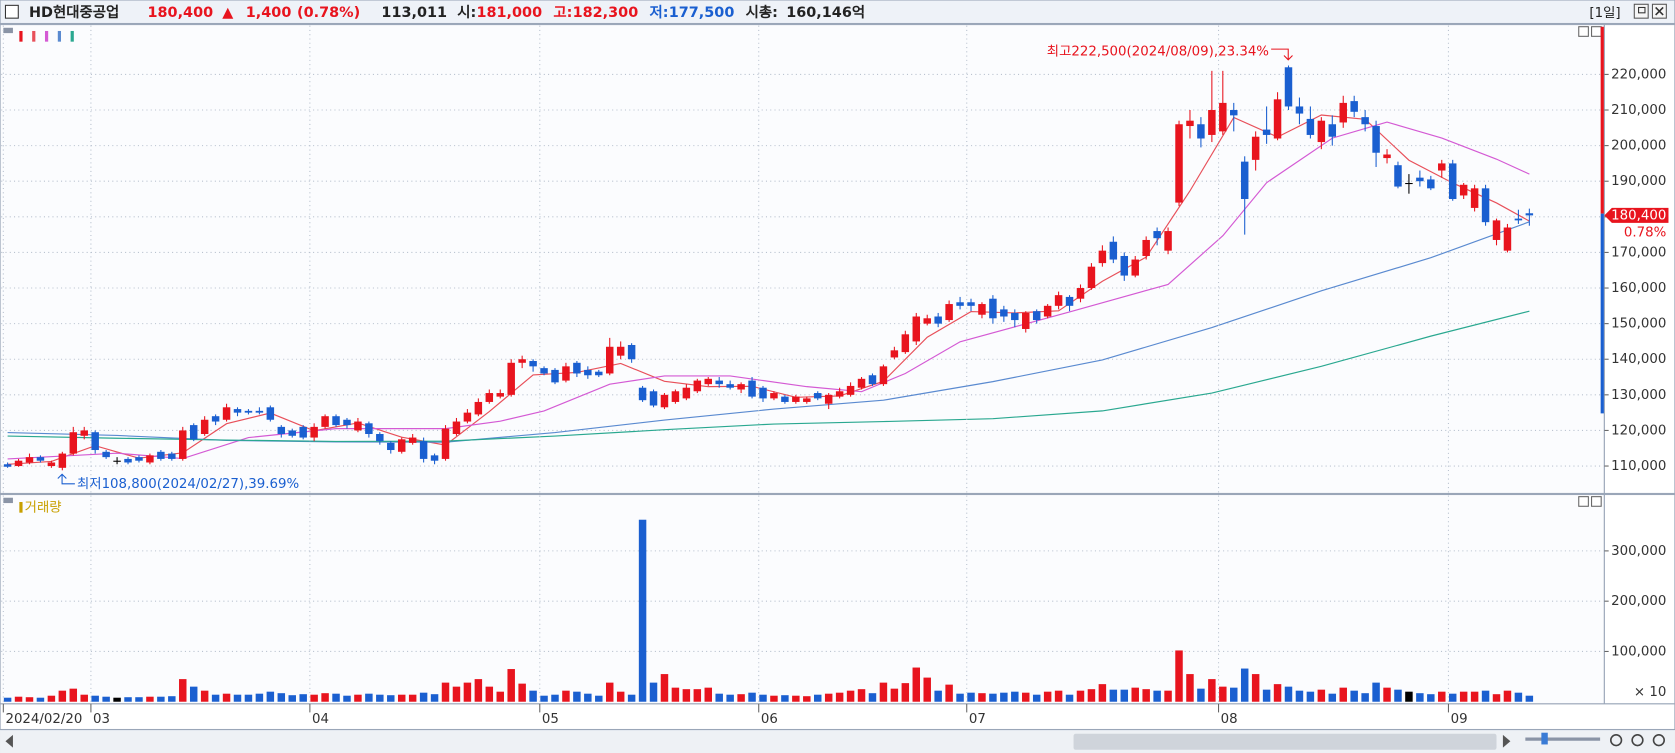  I want to click on x-tick-label: 09, so click(1459, 719).